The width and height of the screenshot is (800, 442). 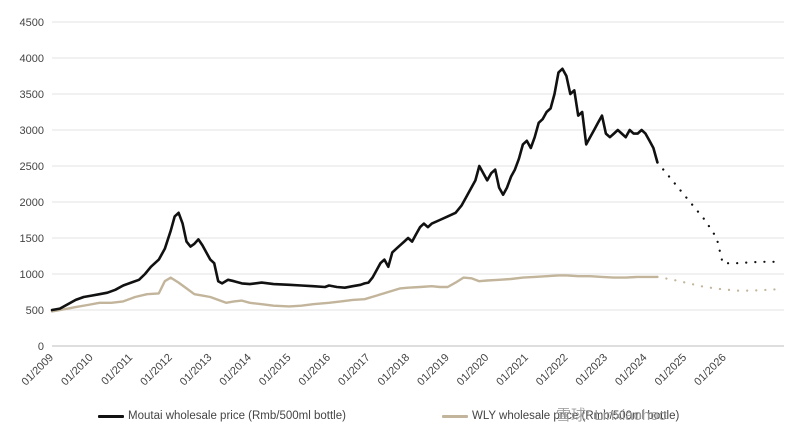 What do you see at coordinates (433, 370) in the screenshot?
I see `x-tick-label-2019: 01/2019` at bounding box center [433, 370].